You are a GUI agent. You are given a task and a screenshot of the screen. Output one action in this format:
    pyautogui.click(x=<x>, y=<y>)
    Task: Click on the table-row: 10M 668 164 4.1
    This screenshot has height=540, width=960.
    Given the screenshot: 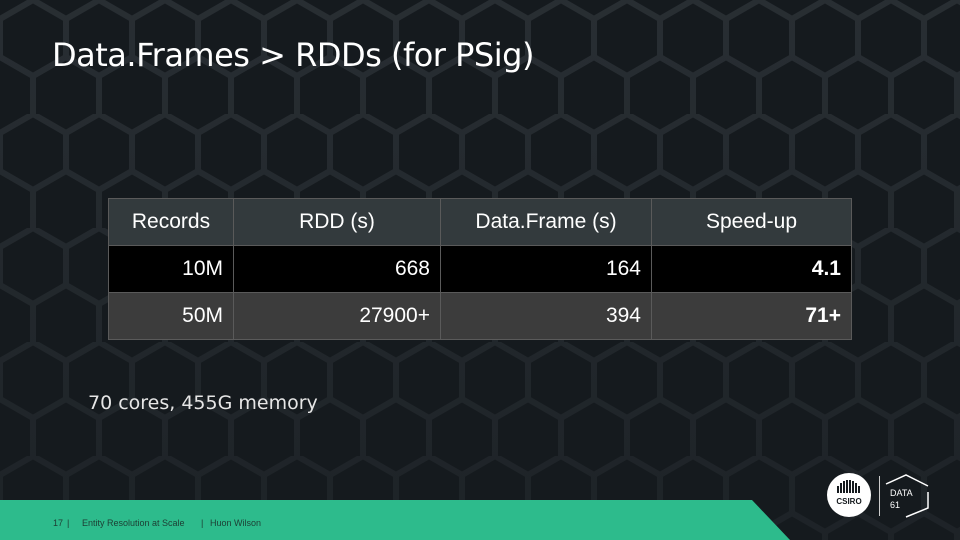 What is the action you would take?
    pyautogui.click(x=480, y=269)
    